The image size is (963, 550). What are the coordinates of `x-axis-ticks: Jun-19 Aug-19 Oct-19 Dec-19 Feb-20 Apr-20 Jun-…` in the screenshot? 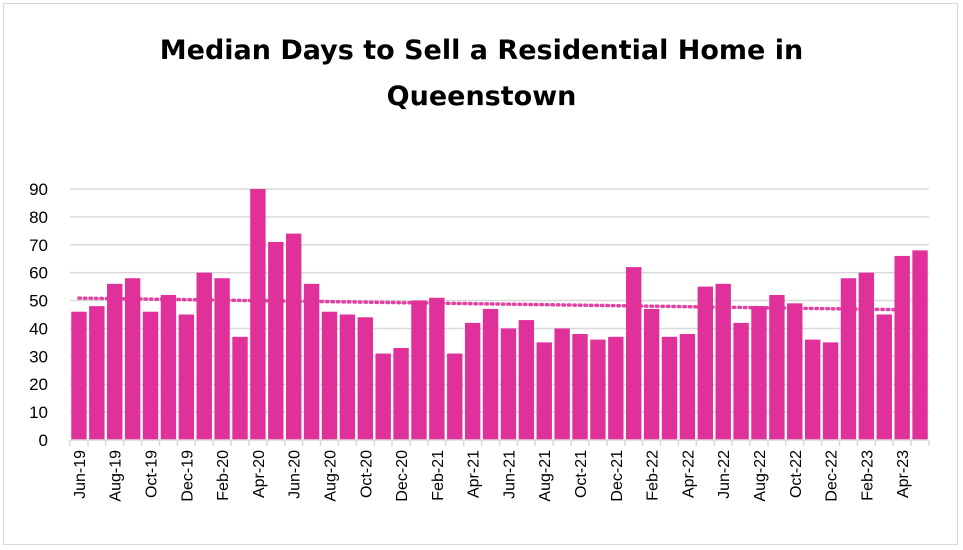 It's located at (499, 471).